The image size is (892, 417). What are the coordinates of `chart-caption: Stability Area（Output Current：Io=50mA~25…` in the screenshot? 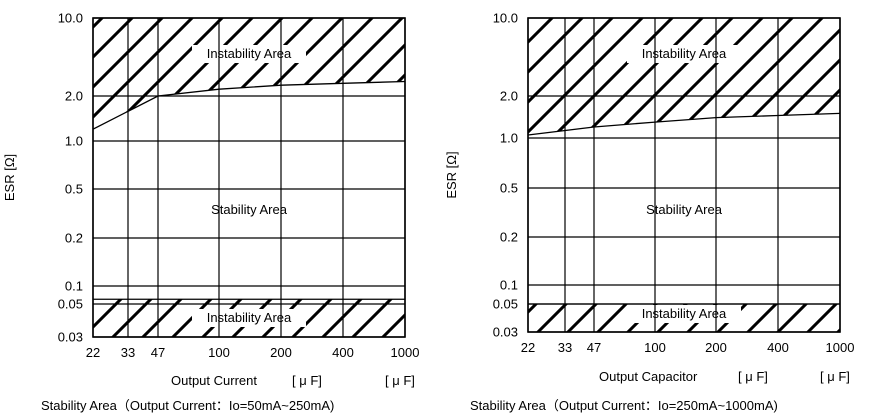 It's located at (187, 405).